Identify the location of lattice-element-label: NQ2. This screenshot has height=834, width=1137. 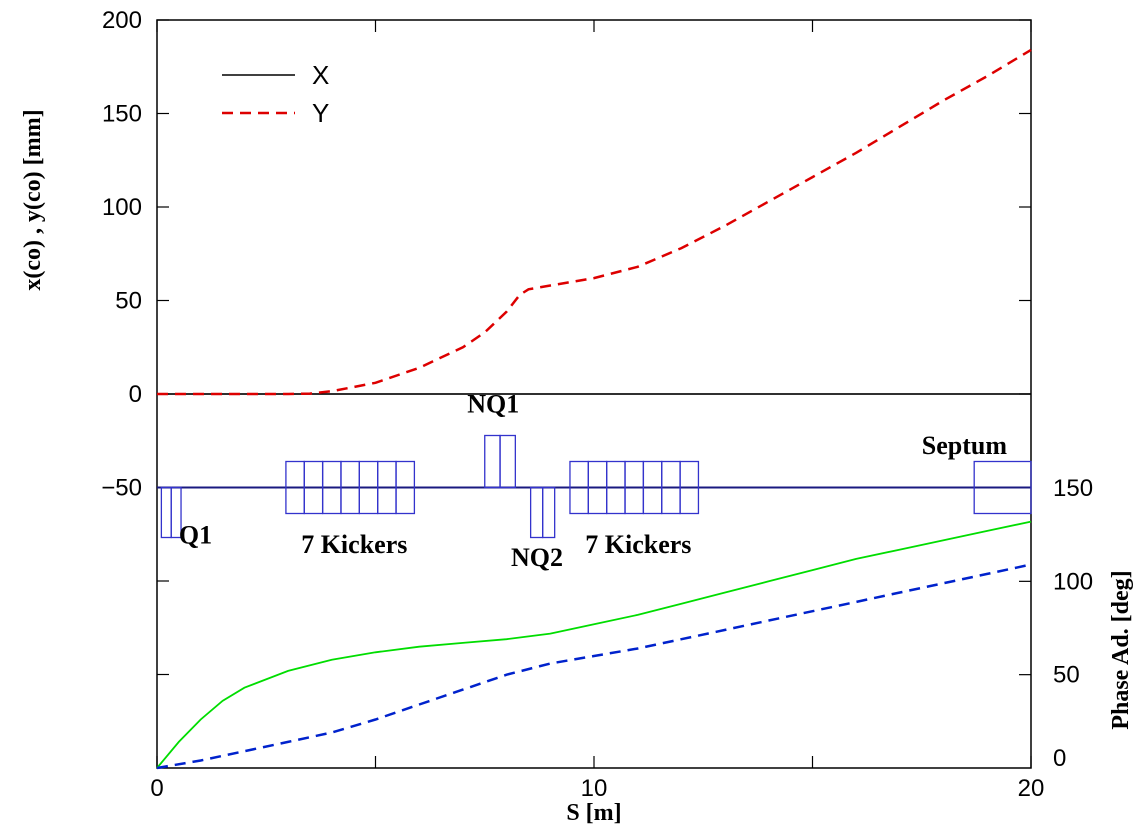
(537, 557).